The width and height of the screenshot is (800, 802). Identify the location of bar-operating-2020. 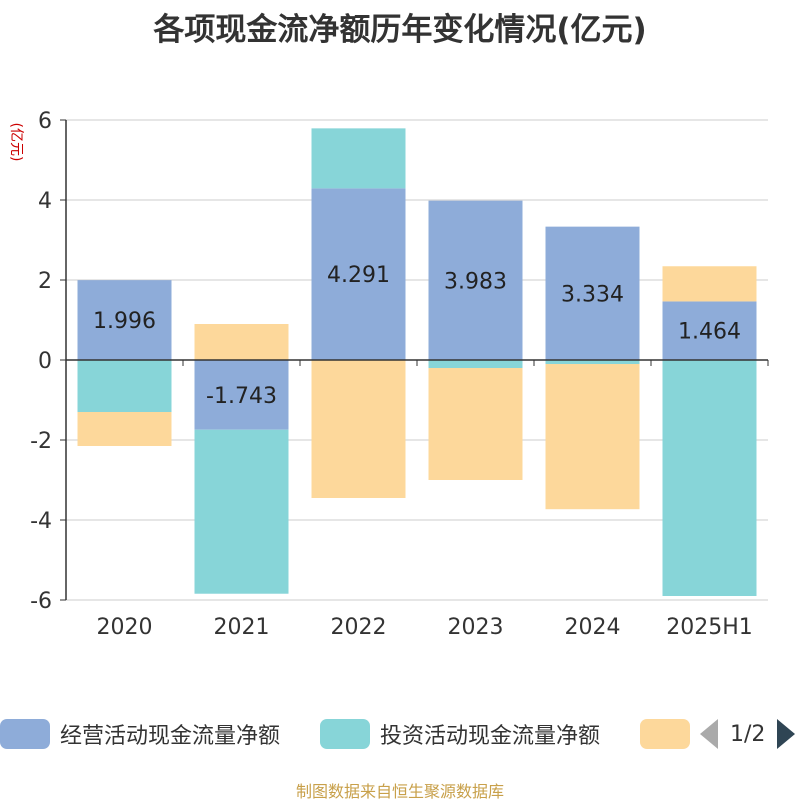
(124, 320).